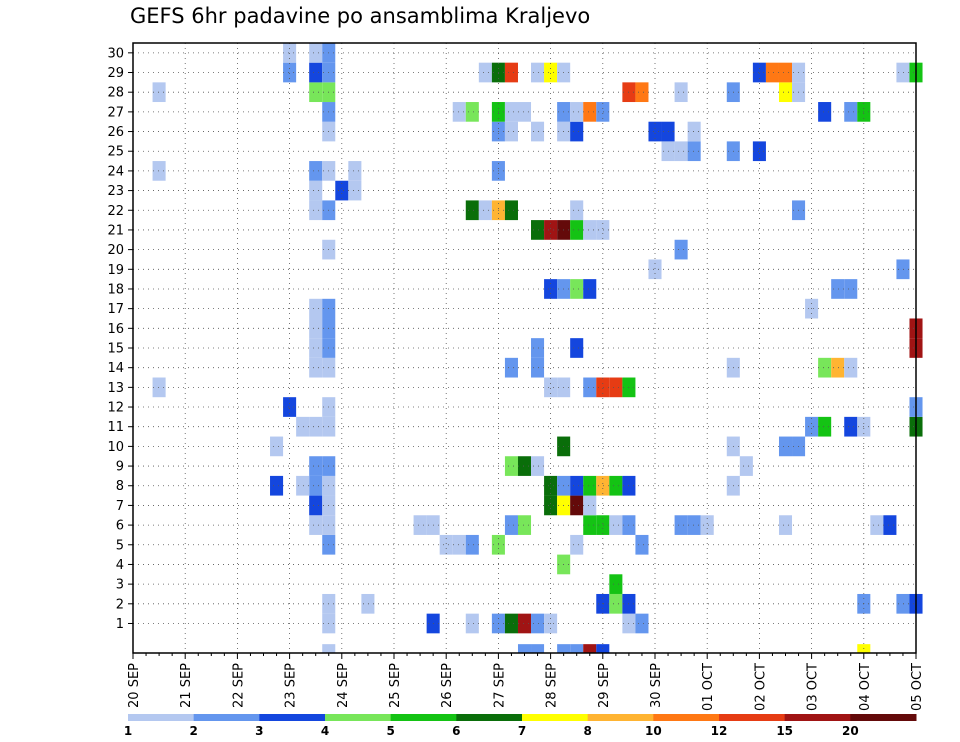 The image size is (960, 742). Describe the element at coordinates (259, 731) in the screenshot. I see `colorbar-label: 3` at that location.